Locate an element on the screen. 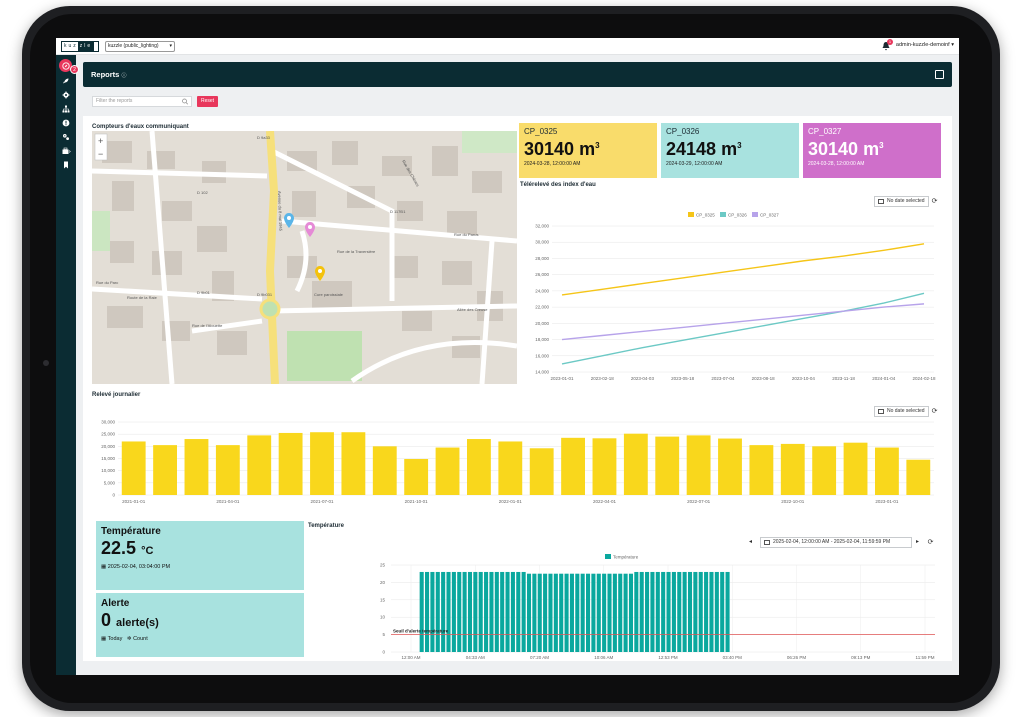 This screenshot has width=1024, height=717. line-chart-title: Télérelevé des index d'eau is located at coordinates (558, 185).